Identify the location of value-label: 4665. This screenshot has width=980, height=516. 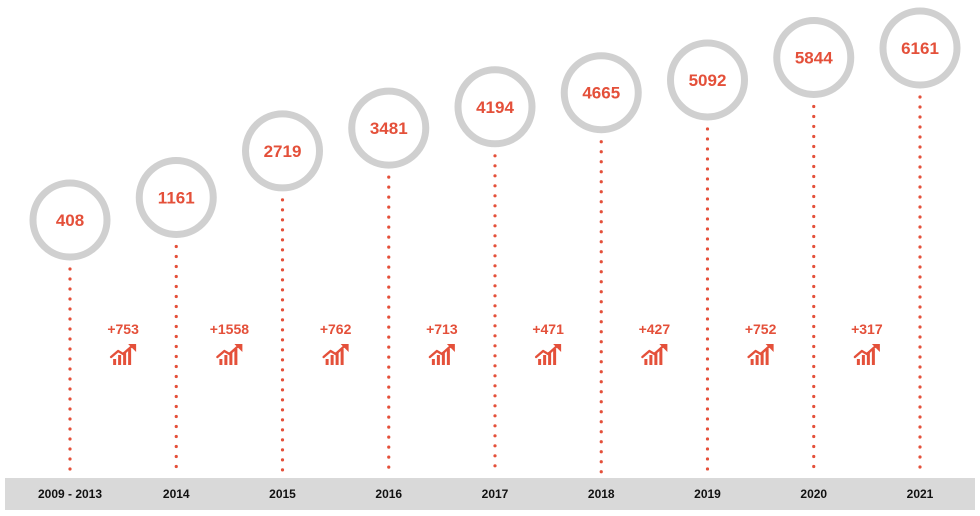
(601, 93).